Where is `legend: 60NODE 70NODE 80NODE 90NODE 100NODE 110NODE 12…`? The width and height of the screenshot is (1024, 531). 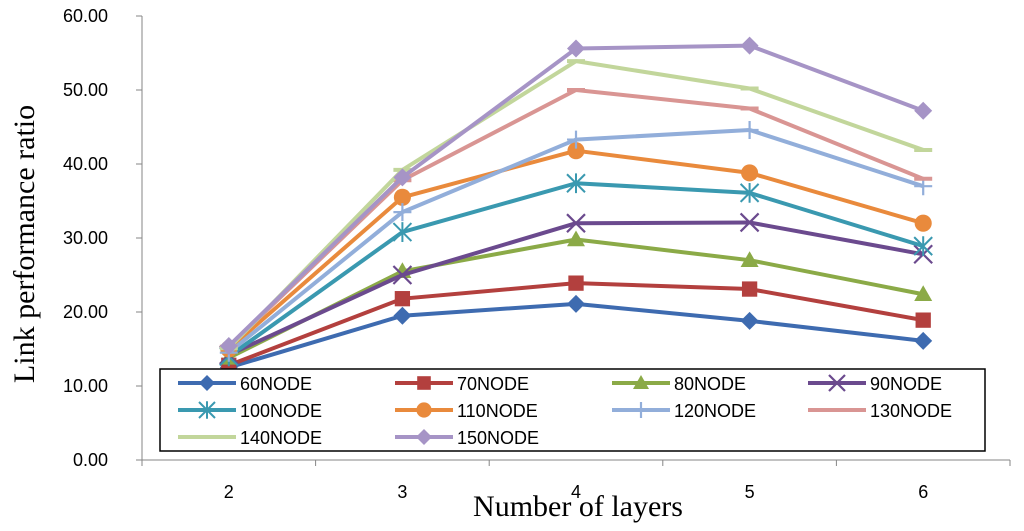 legend: 60NODE 70NODE 80NODE 90NODE 100NODE 110NODE 12… is located at coordinates (572, 410).